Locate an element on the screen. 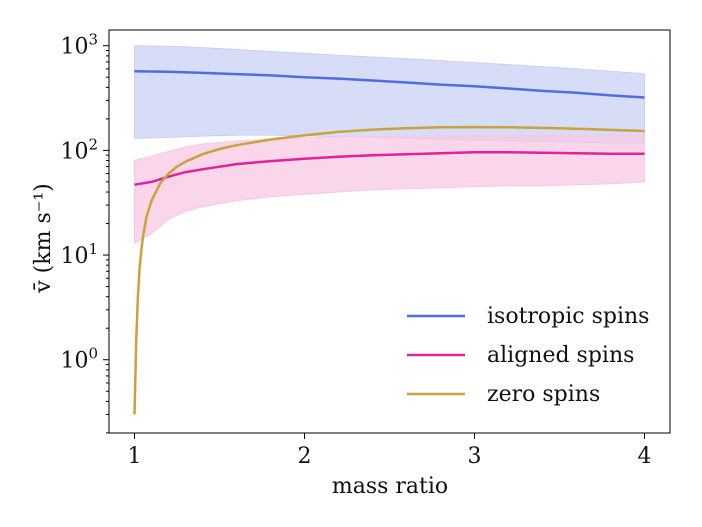 The image size is (702, 527). x-axis-label: mass ratio is located at coordinates (390, 486).